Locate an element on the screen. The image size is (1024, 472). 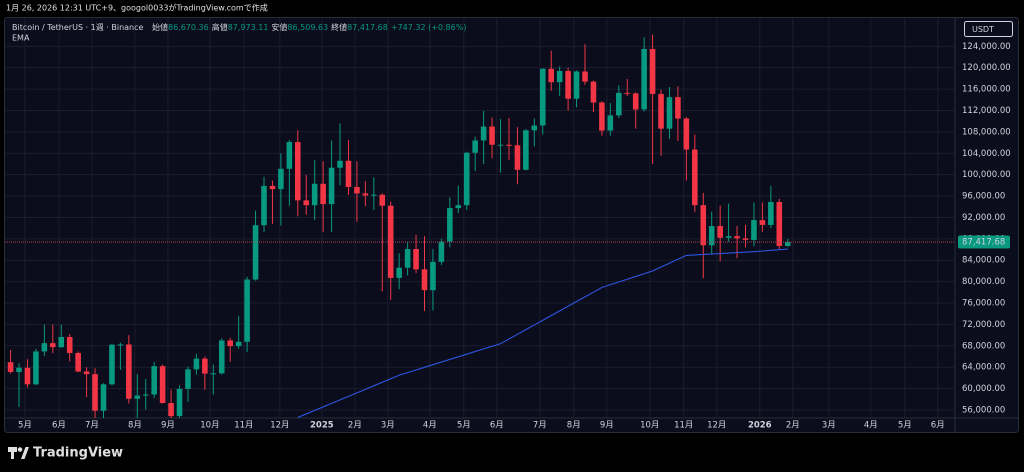
x-tick-label: 9月 is located at coordinates (168, 426).